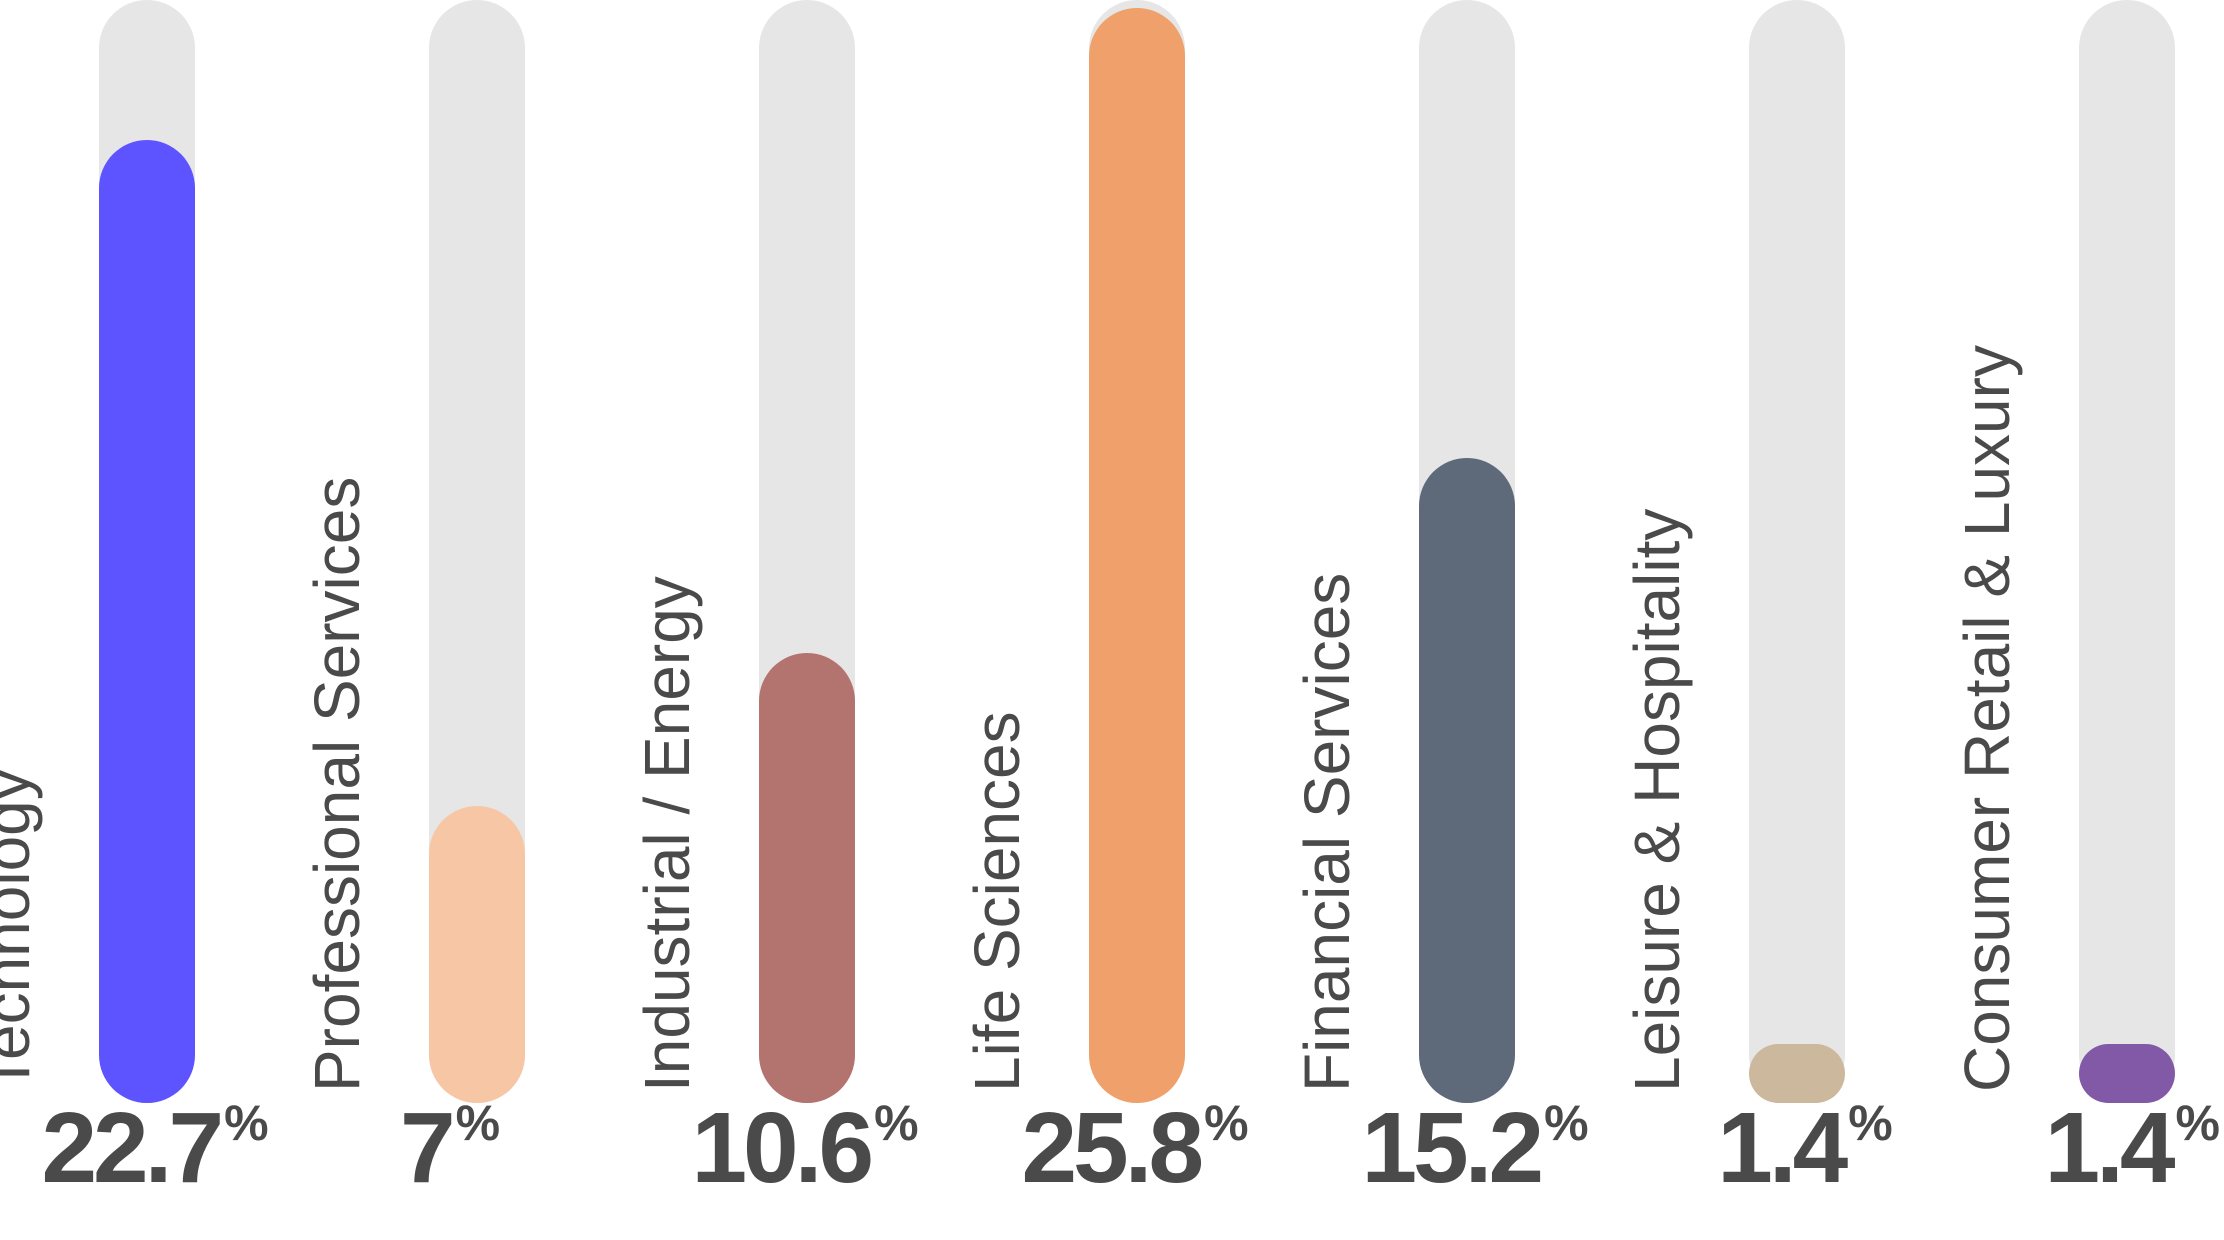 Image resolution: width=2224 pixels, height=1240 pixels. What do you see at coordinates (132, 1148) in the screenshot?
I see `value-number: 22.7` at bounding box center [132, 1148].